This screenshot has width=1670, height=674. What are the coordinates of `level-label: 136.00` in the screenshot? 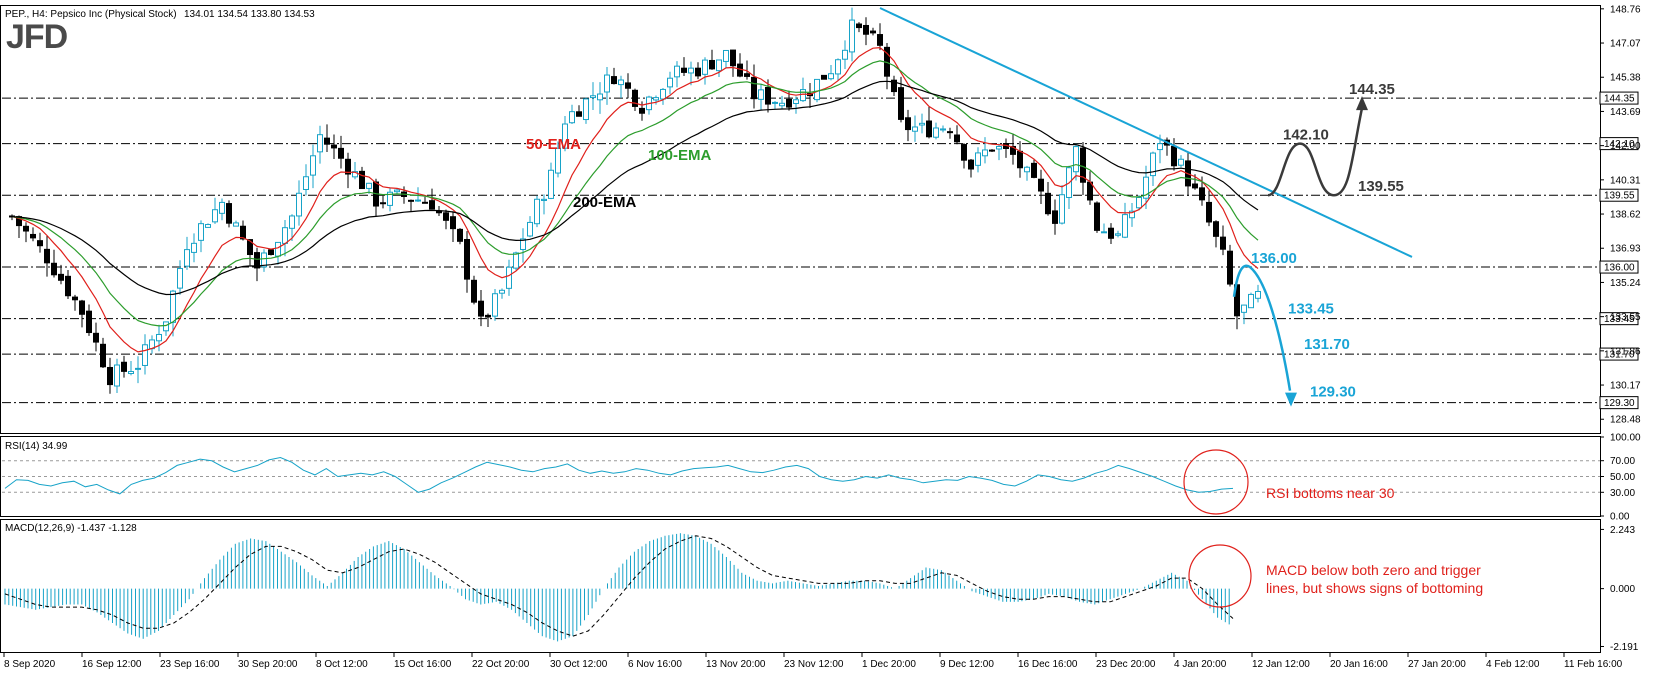 It's located at (1274, 258).